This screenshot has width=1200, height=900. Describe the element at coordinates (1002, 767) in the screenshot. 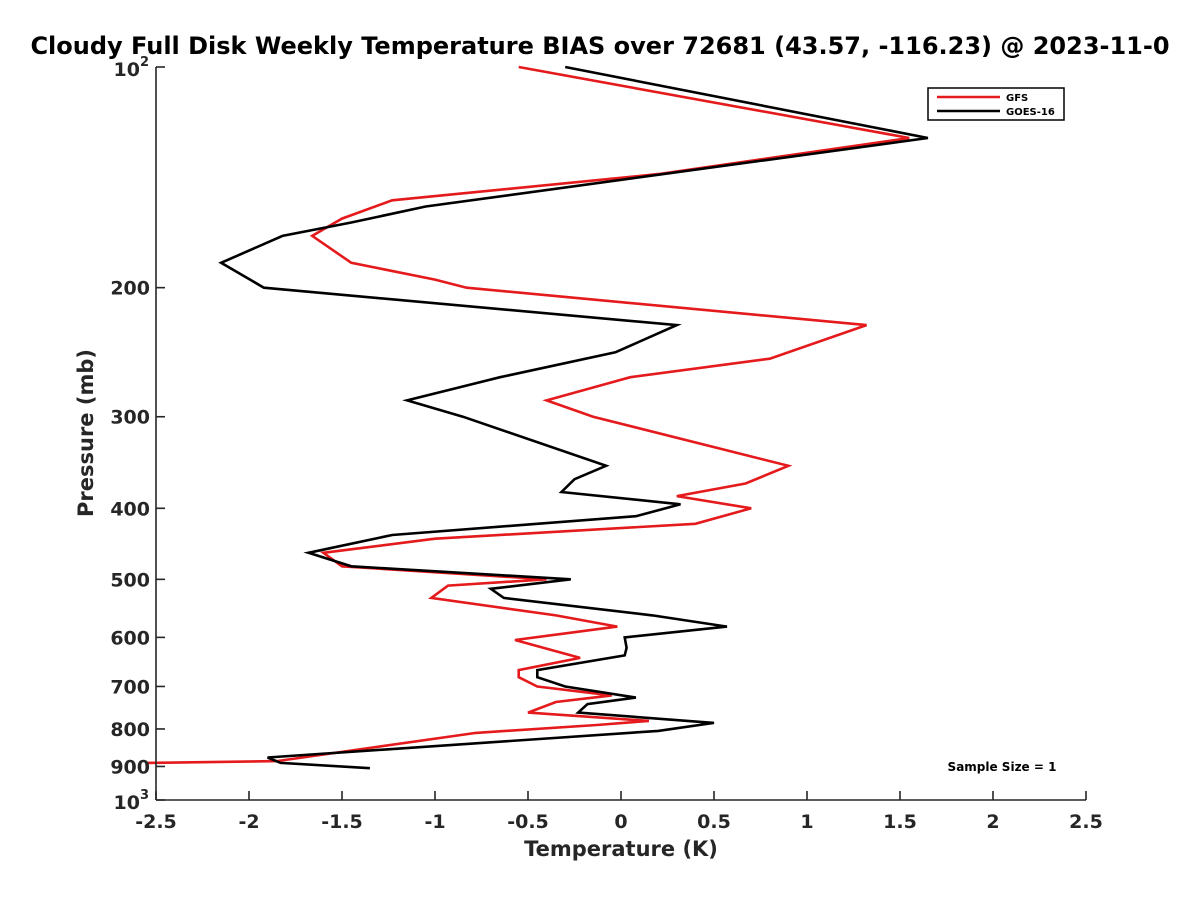

I see `sample-size-annotation: Sample Size = 1` at that location.